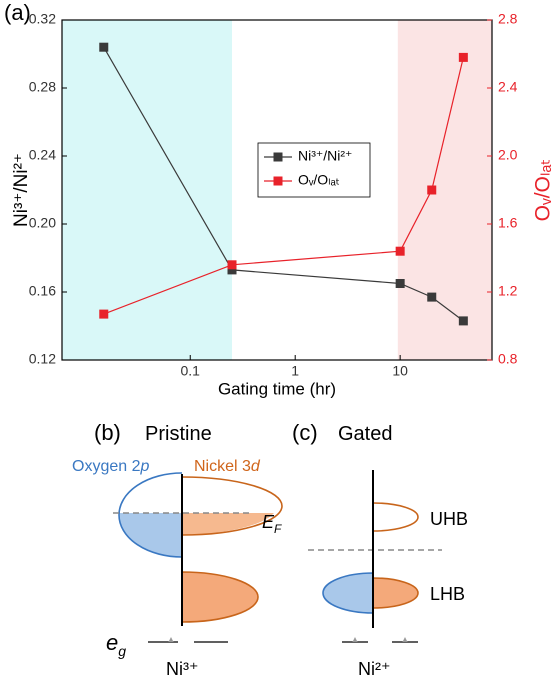  Describe the element at coordinates (42, 19) in the screenshot. I see `y-tick-label: 0.32` at that location.